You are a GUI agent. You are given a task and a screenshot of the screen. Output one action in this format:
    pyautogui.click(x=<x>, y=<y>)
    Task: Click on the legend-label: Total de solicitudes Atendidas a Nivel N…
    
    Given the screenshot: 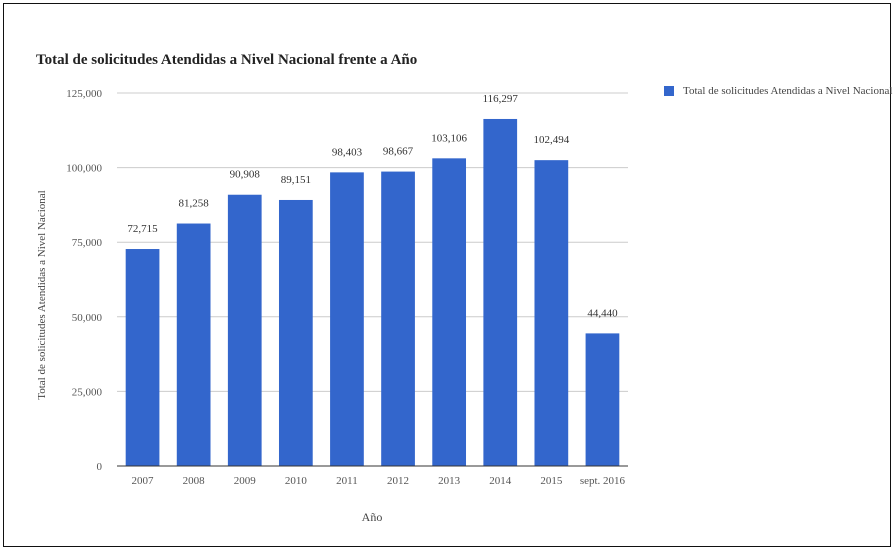 What is the action you would take?
    pyautogui.click(x=788, y=91)
    